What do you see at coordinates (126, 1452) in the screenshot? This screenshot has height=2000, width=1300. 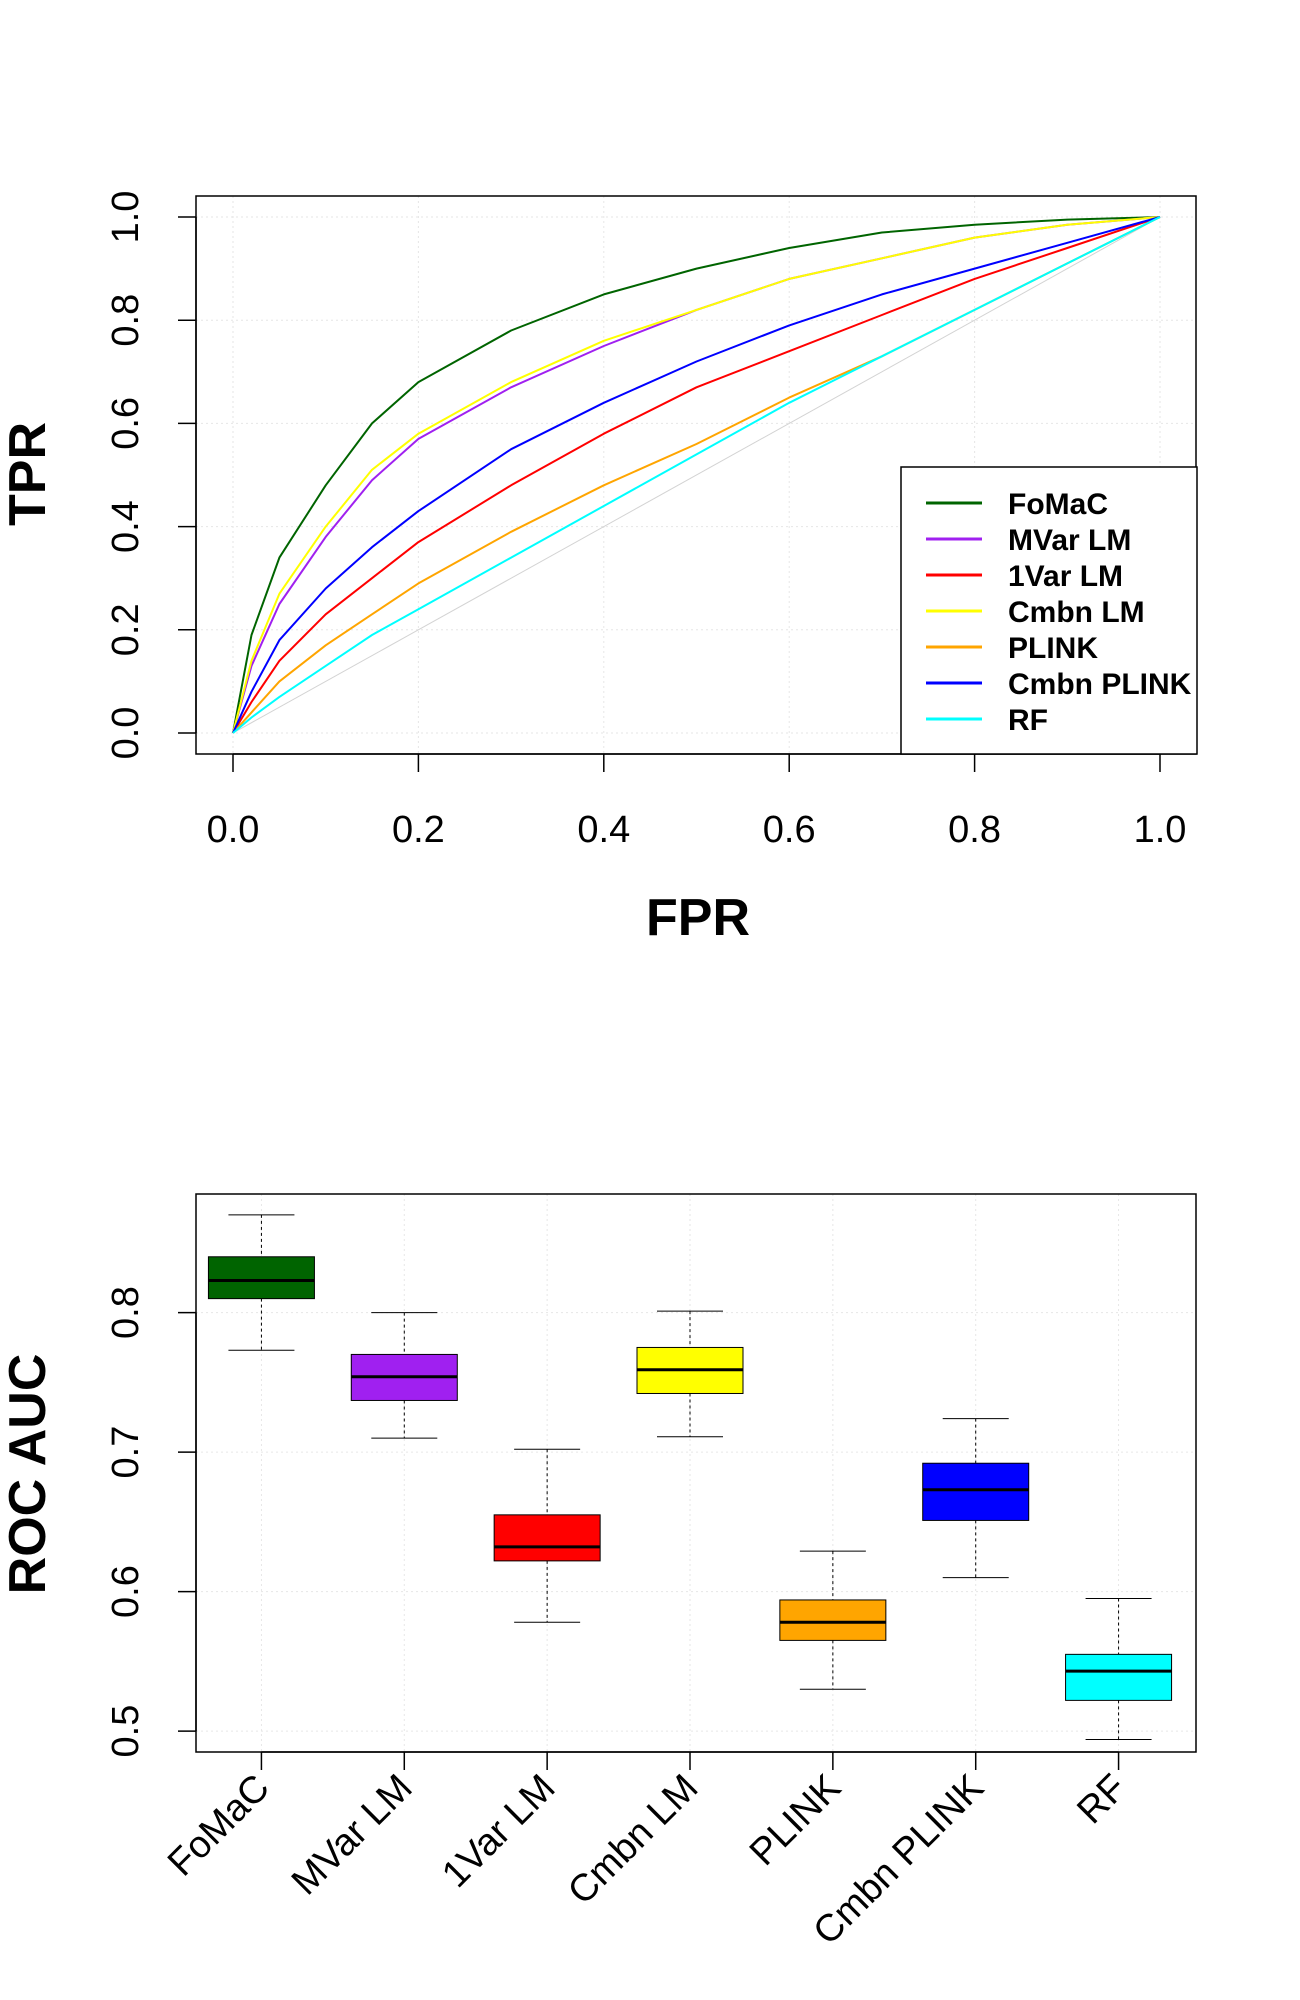 I see `box-y-tick-label: 0.7` at bounding box center [126, 1452].